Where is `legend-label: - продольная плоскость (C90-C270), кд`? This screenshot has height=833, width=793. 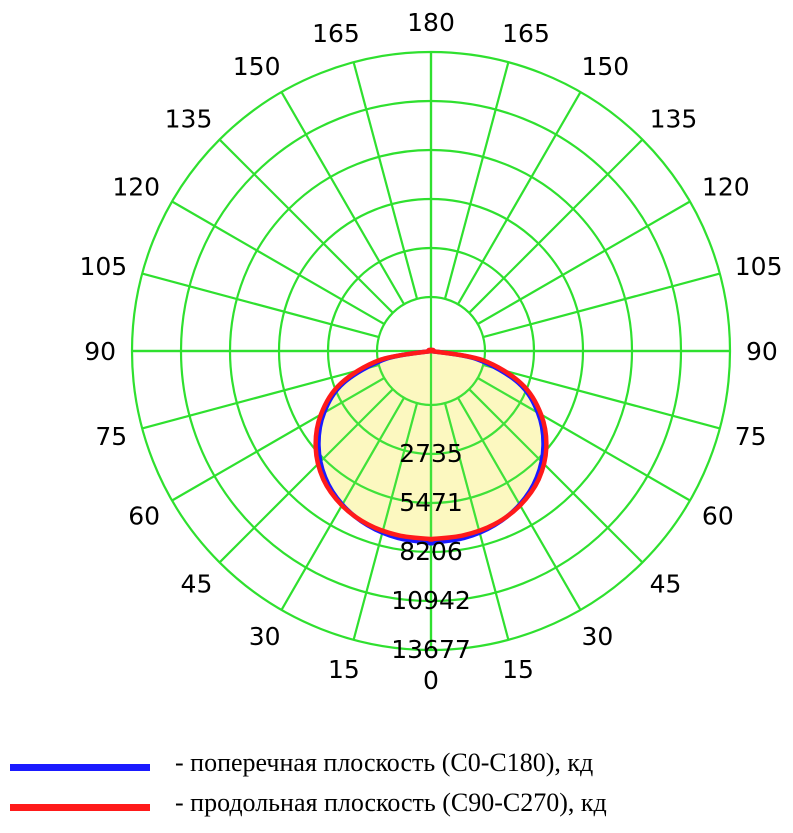
legend-label: - продольная плоскость (C90-C270), кд is located at coordinates (391, 802).